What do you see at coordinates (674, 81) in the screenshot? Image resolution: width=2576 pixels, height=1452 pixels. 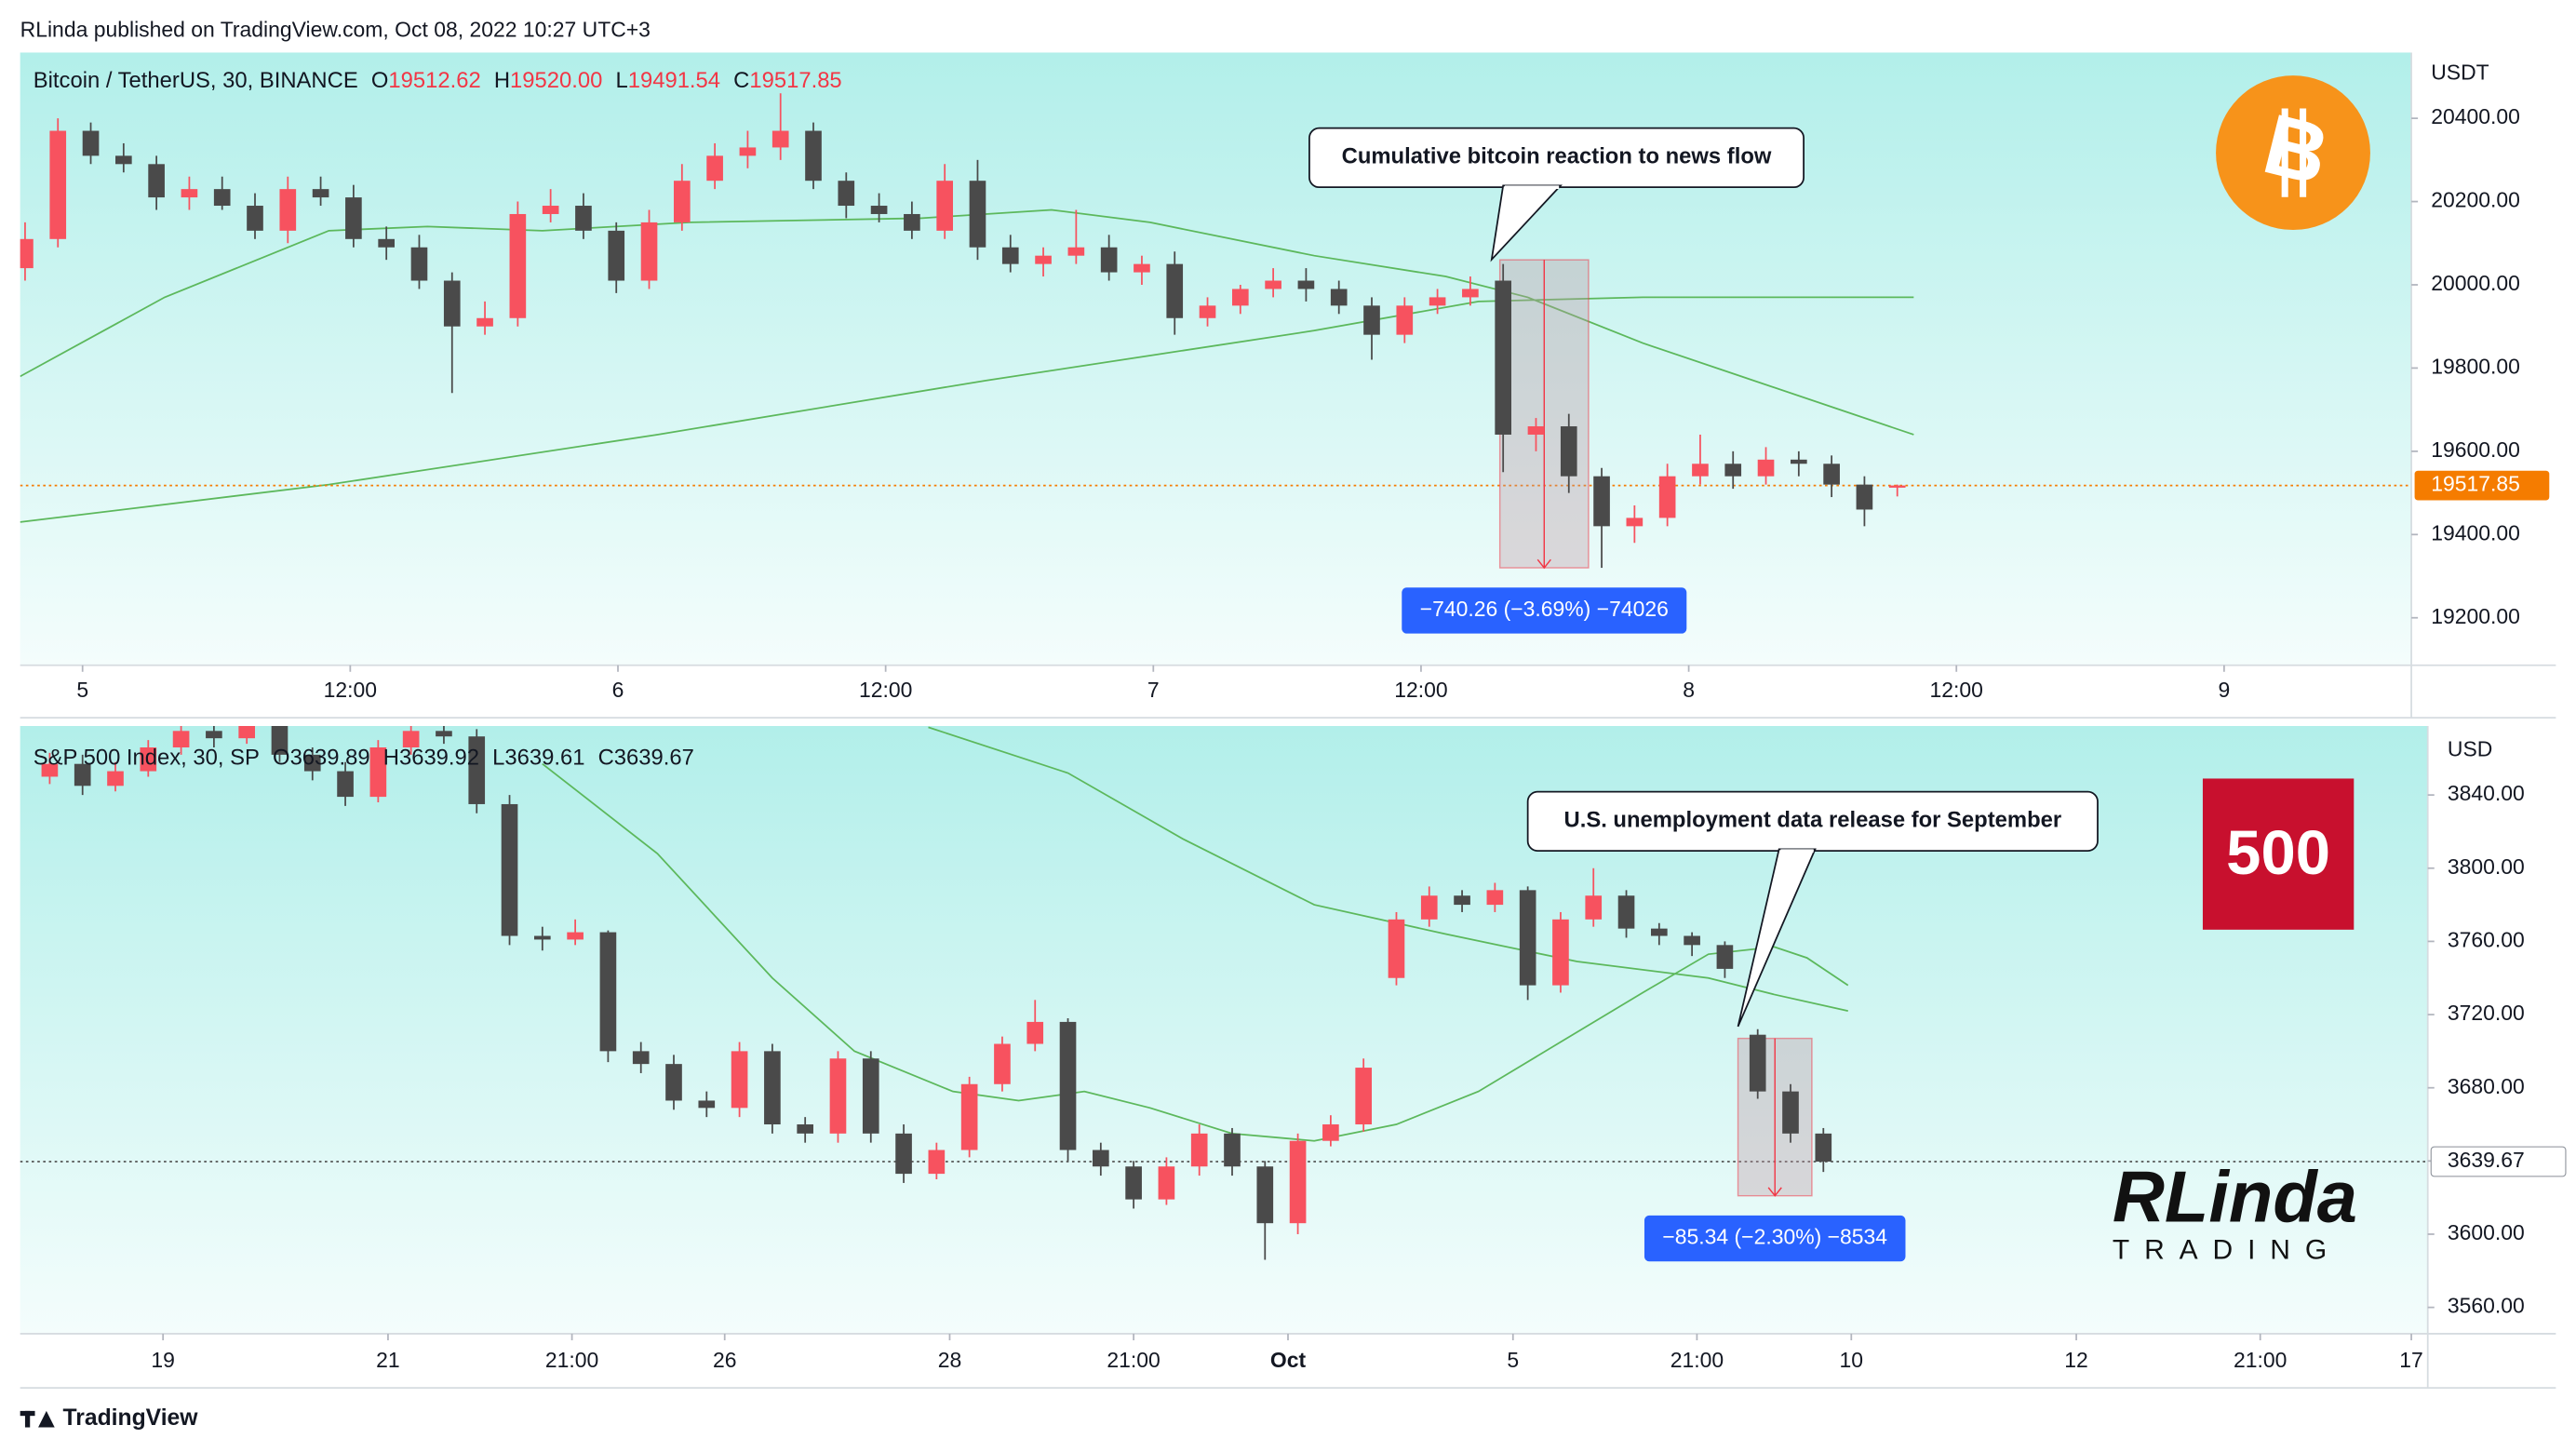 I see `legend-value: 19491.54` at bounding box center [674, 81].